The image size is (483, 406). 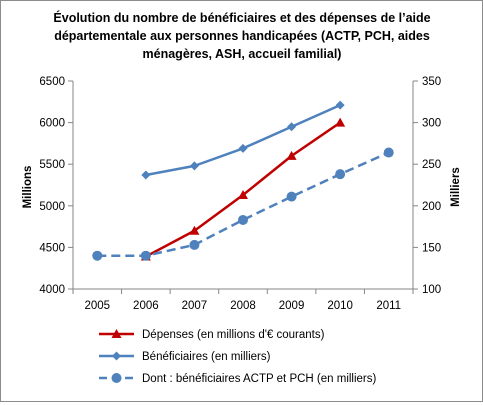 I want to click on legend-item-2: Bénéficiaires (en milliers), so click(x=185, y=357).